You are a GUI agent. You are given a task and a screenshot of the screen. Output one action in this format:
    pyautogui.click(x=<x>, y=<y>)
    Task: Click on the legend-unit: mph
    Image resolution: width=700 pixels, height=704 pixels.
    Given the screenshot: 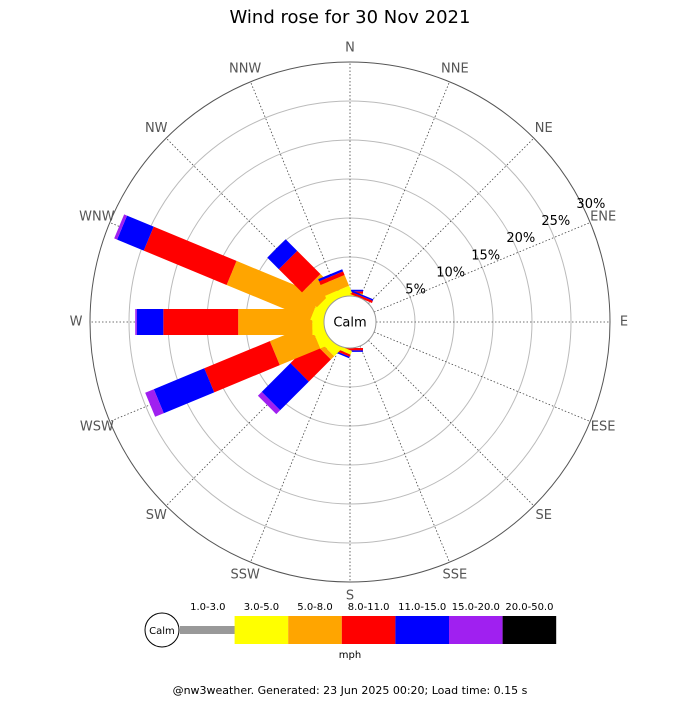 What is the action you would take?
    pyautogui.click(x=350, y=655)
    